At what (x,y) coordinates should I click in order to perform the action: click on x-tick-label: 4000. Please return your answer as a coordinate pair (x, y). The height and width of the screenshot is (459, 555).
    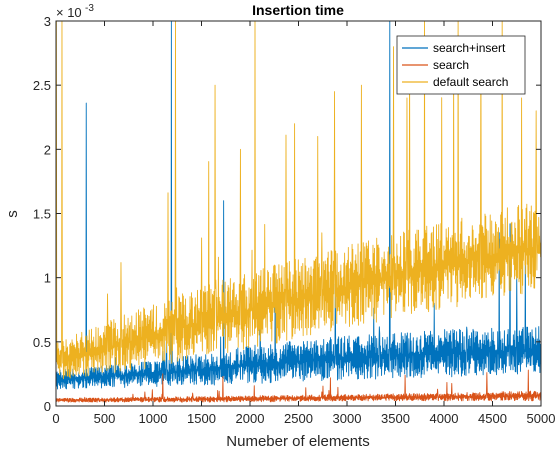
    Looking at the image, I should click on (444, 418).